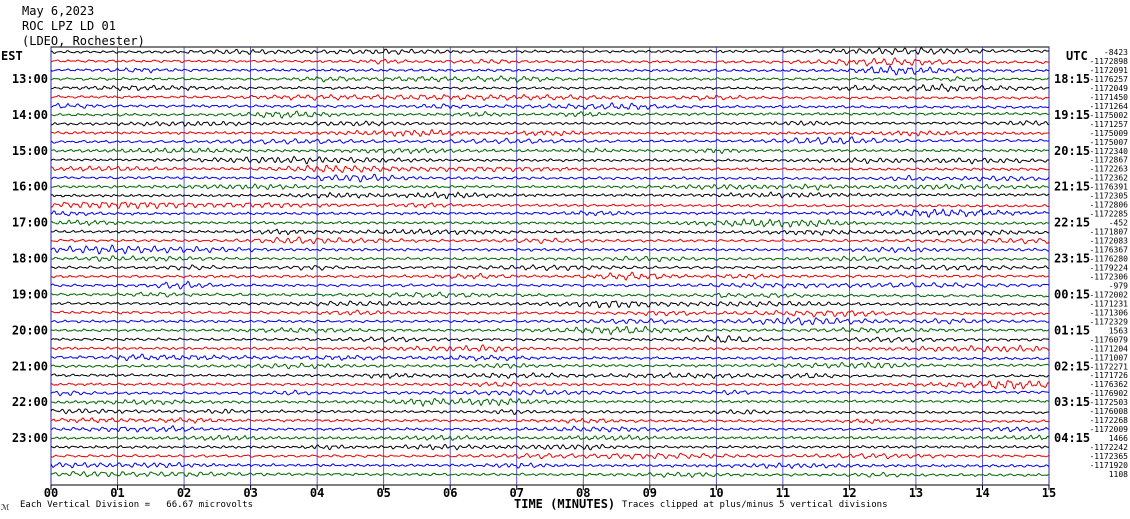  Describe the element at coordinates (30, 187) in the screenshot. I see `left-hour-label: 16:00` at that location.